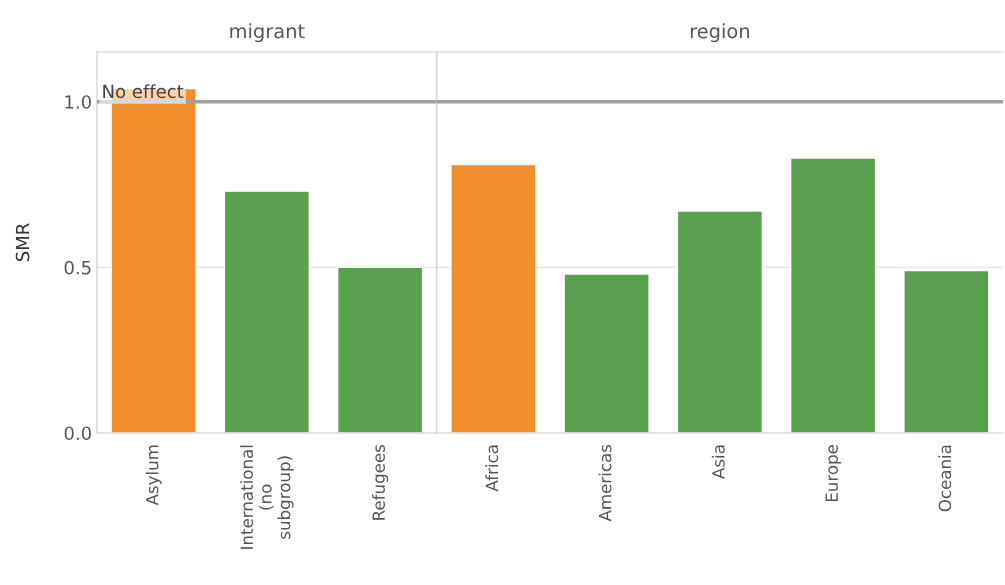  What do you see at coordinates (719, 33) in the screenshot?
I see `chart-title: region` at bounding box center [719, 33].